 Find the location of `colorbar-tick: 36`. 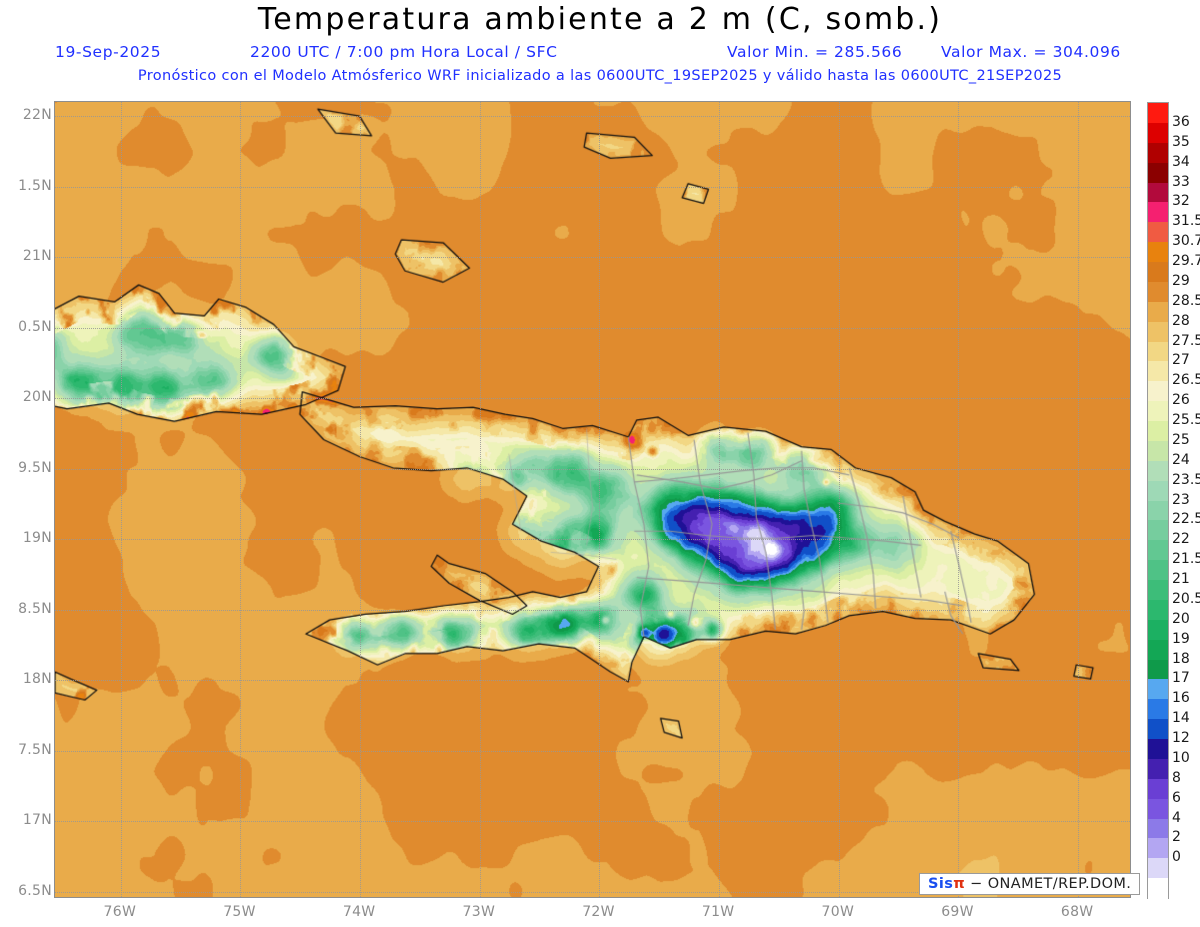

colorbar-tick: 36 is located at coordinates (1181, 121).